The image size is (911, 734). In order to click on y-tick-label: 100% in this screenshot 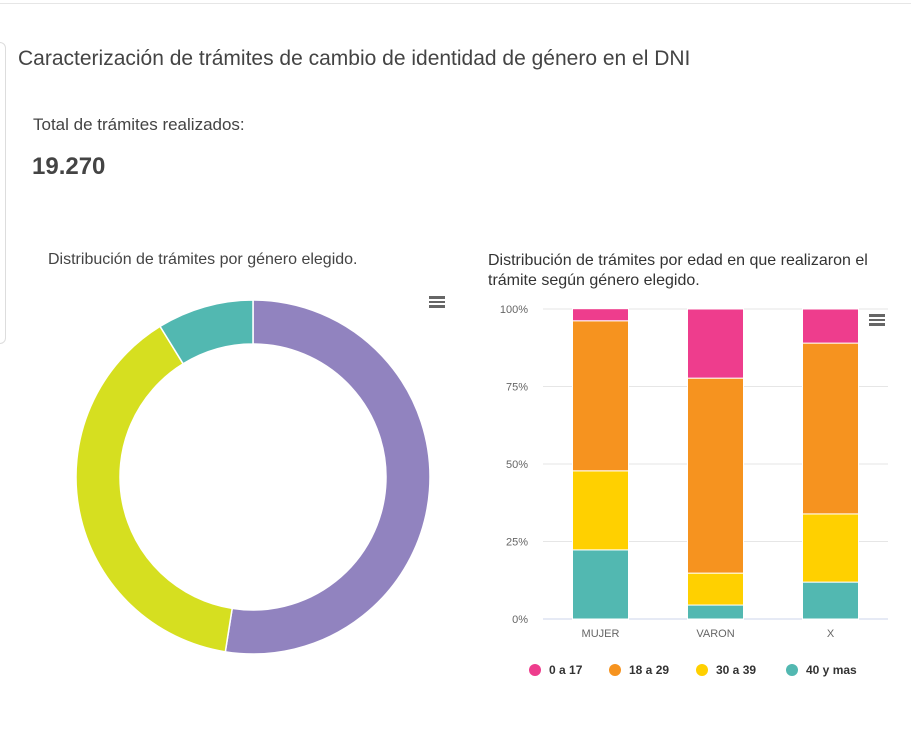, I will do `click(514, 310)`.